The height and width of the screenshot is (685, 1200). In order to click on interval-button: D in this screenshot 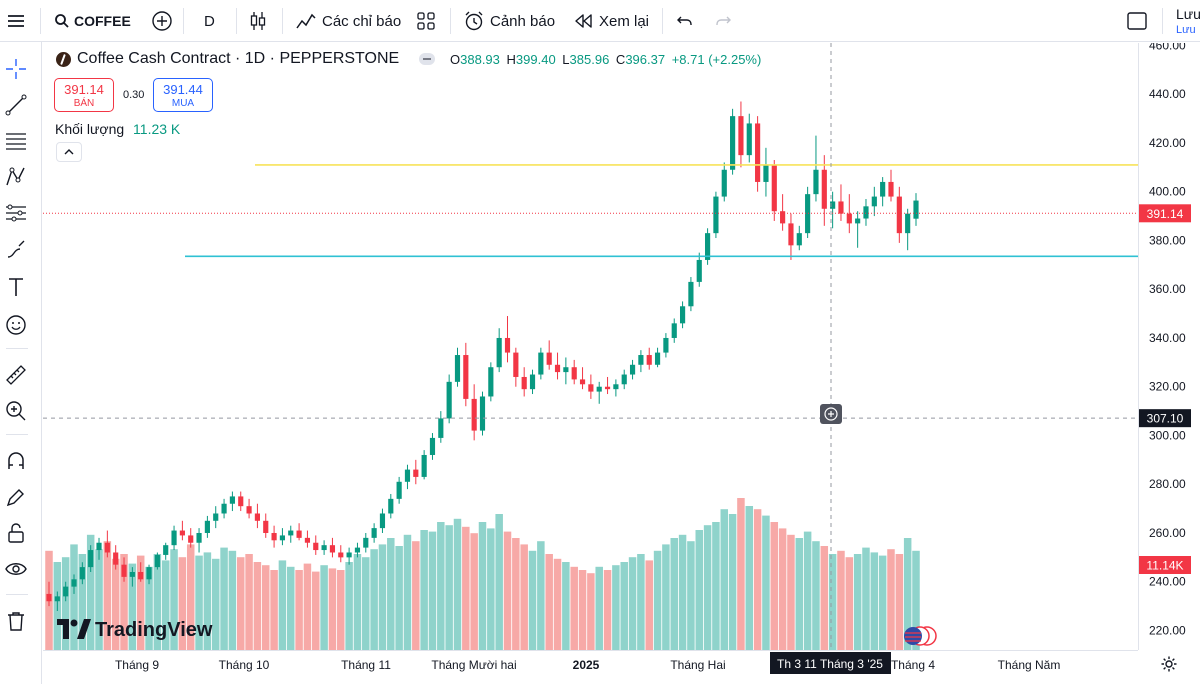, I will do `click(209, 21)`.